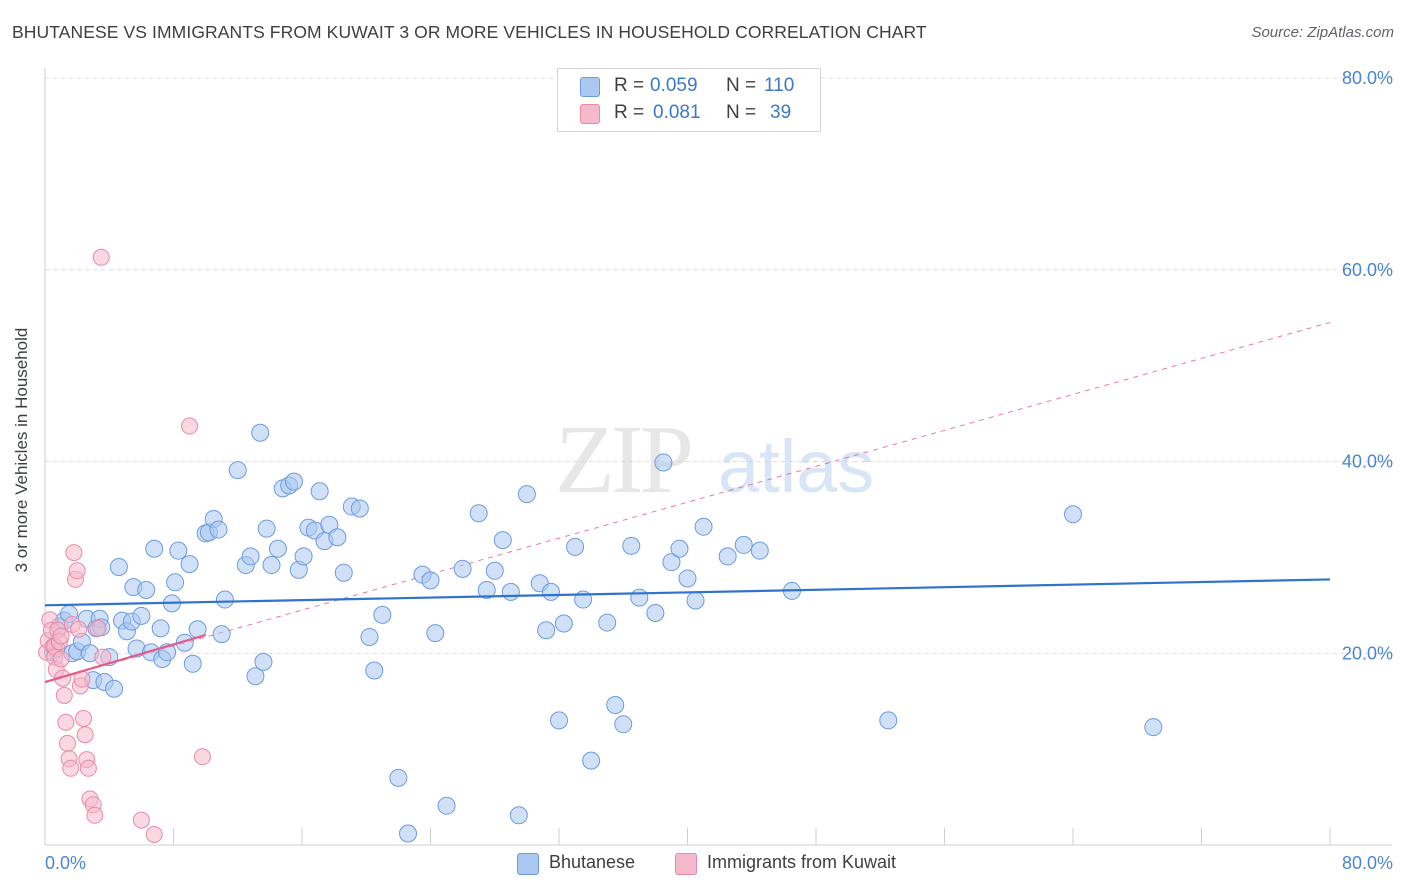 The height and width of the screenshot is (892, 1406). Describe the element at coordinates (689, 100) in the screenshot. I see `correlation-legend: R = 0.059 N = 110 R = 0.081 N = 39` at that location.